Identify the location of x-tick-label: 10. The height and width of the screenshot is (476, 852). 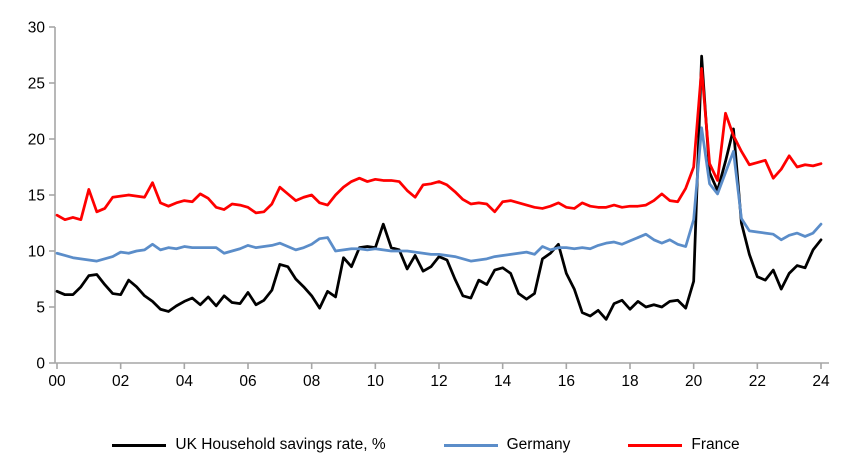
(376, 381).